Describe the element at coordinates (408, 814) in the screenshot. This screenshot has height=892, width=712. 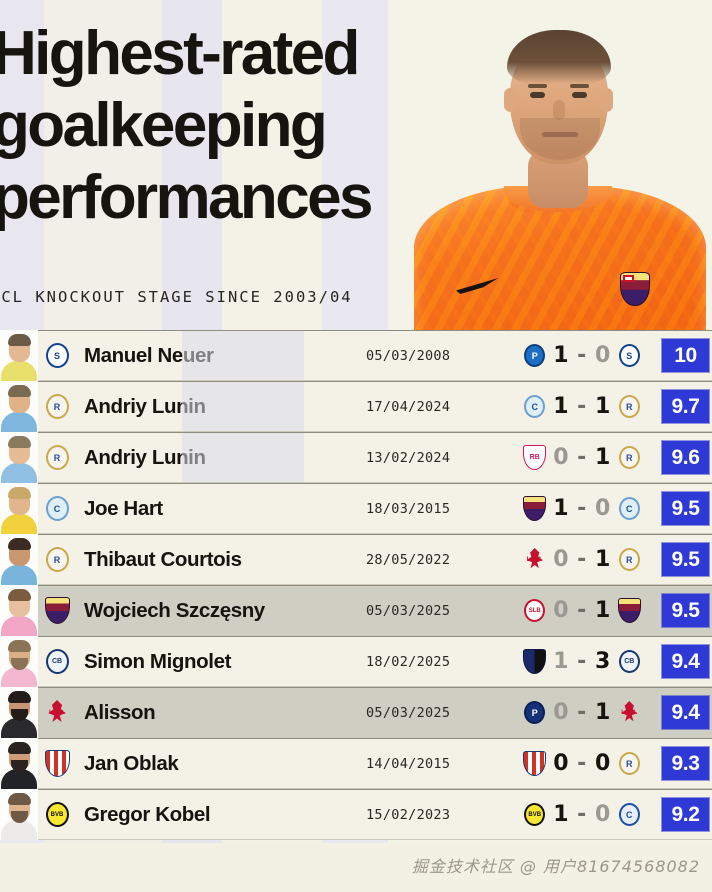
I see `match-date: 15/02/2023` at that location.